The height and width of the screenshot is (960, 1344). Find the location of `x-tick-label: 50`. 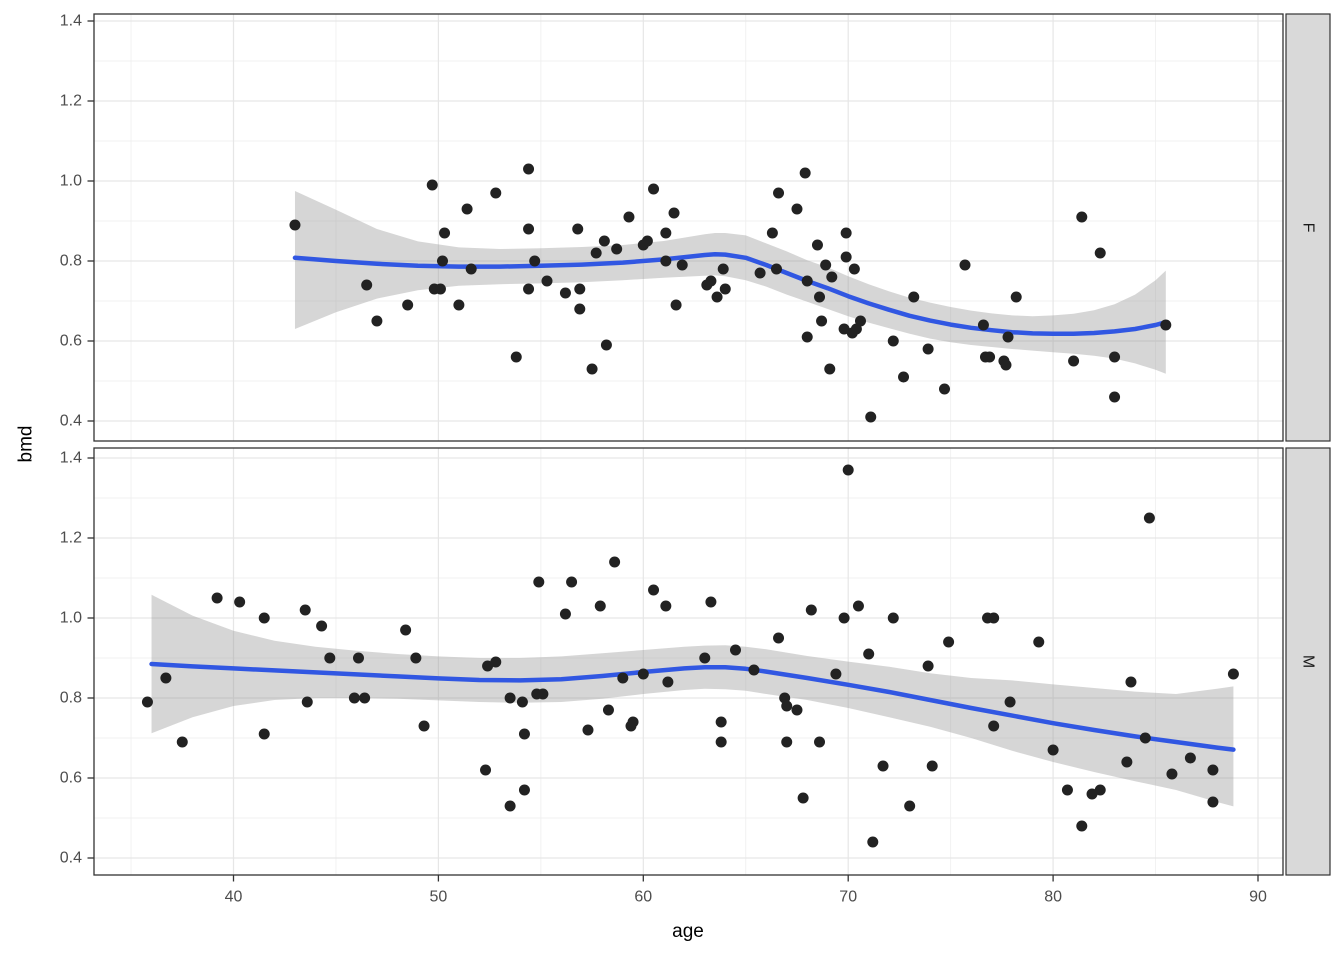

x-tick-label: 50 is located at coordinates (439, 897).